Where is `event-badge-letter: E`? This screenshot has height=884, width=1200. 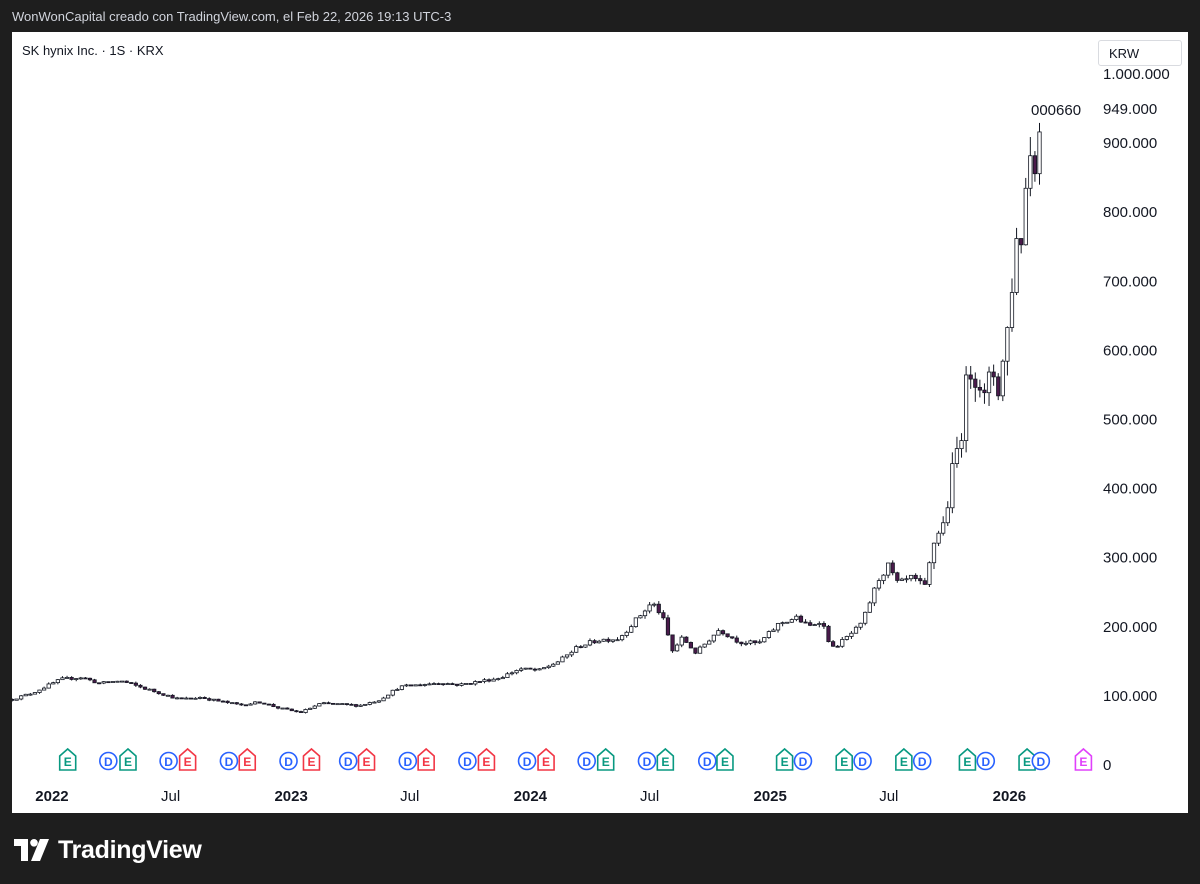 event-badge-letter: E is located at coordinates (665, 762).